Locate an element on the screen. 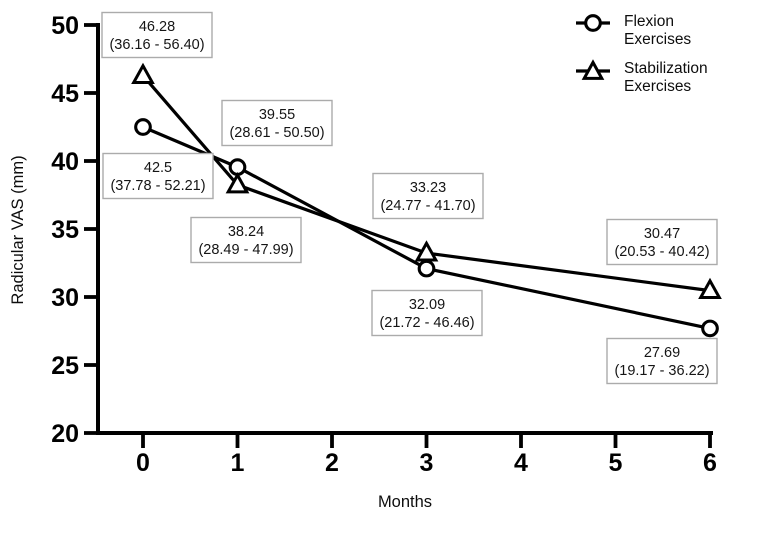  y-tick-label: 50 is located at coordinates (65, 26).